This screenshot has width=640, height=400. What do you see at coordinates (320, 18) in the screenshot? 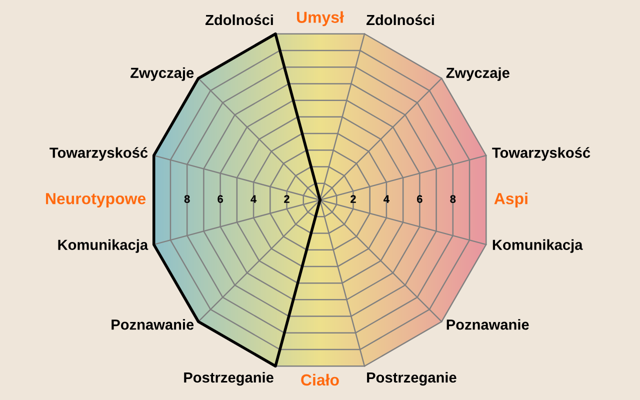
I see `text: Umysł` at bounding box center [320, 18].